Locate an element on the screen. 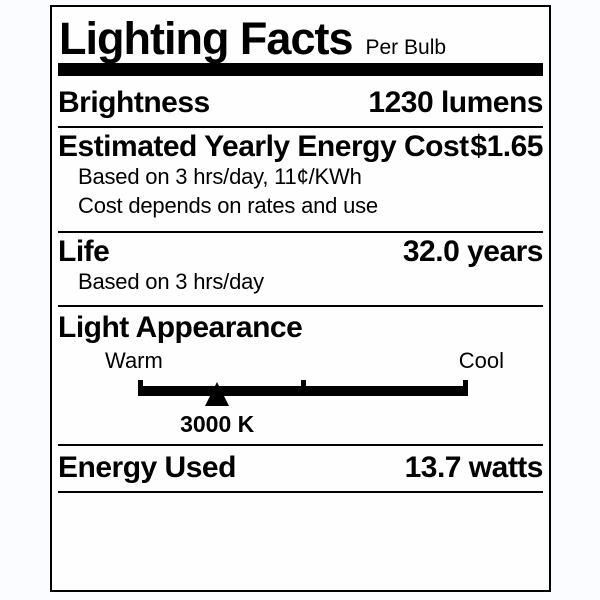  energy-used-row: Energy Used 13.7 watts is located at coordinates (301, 467).